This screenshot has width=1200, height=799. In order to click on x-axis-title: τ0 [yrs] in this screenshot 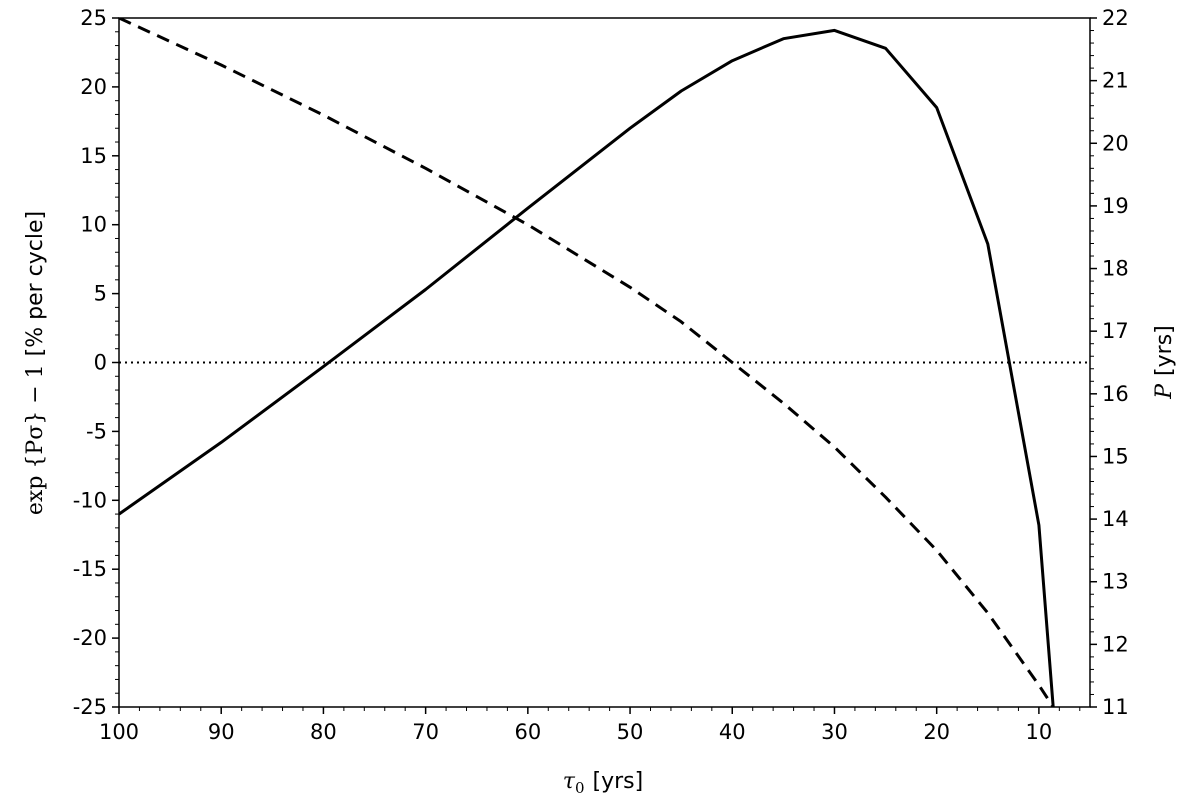, I will do `click(603, 783)`.